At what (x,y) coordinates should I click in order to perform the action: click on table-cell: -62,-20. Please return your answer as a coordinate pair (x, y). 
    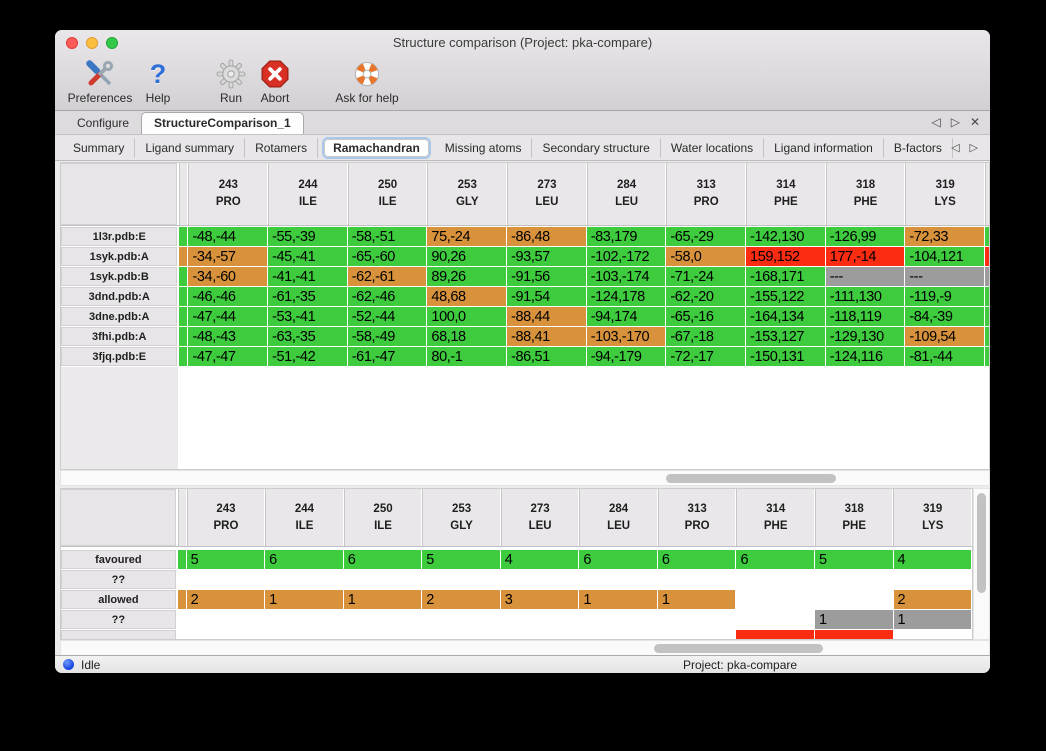
    Looking at the image, I should click on (706, 296).